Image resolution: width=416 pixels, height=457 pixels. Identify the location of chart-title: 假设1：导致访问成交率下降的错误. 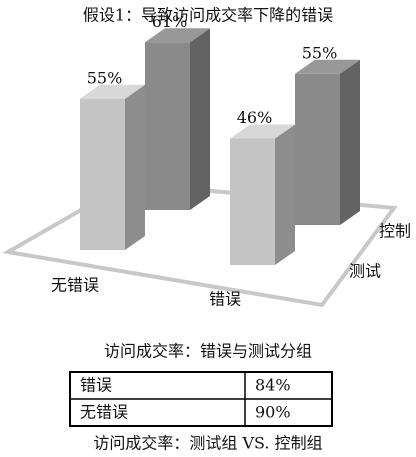
(208, 15).